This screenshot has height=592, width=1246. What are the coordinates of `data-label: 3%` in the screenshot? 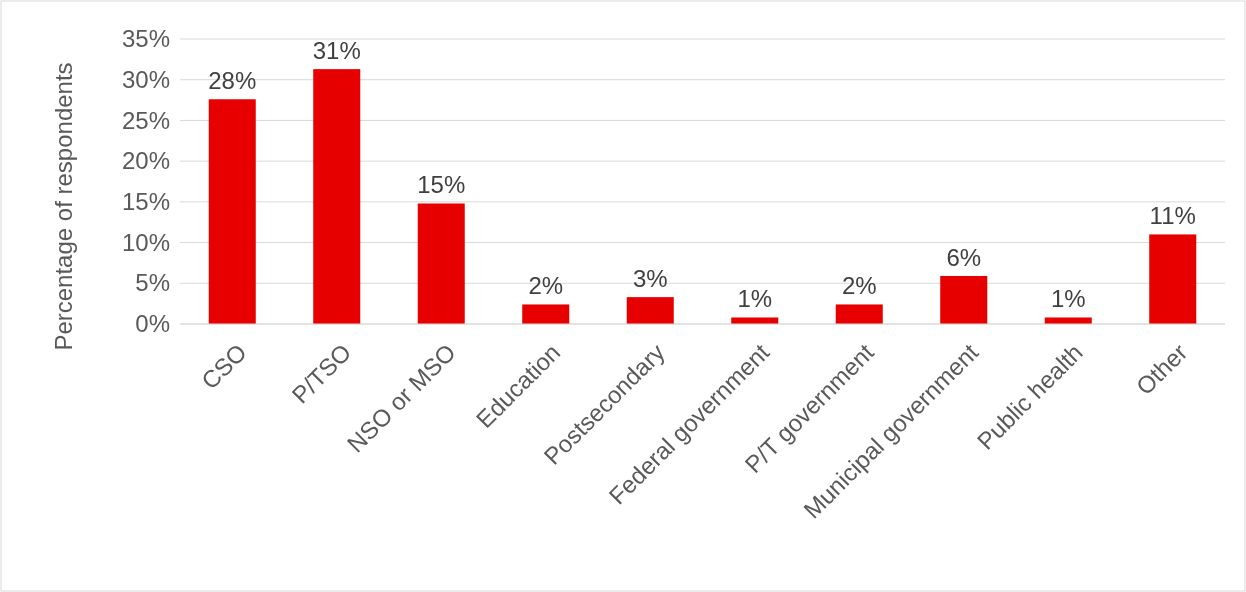 It's located at (650, 279).